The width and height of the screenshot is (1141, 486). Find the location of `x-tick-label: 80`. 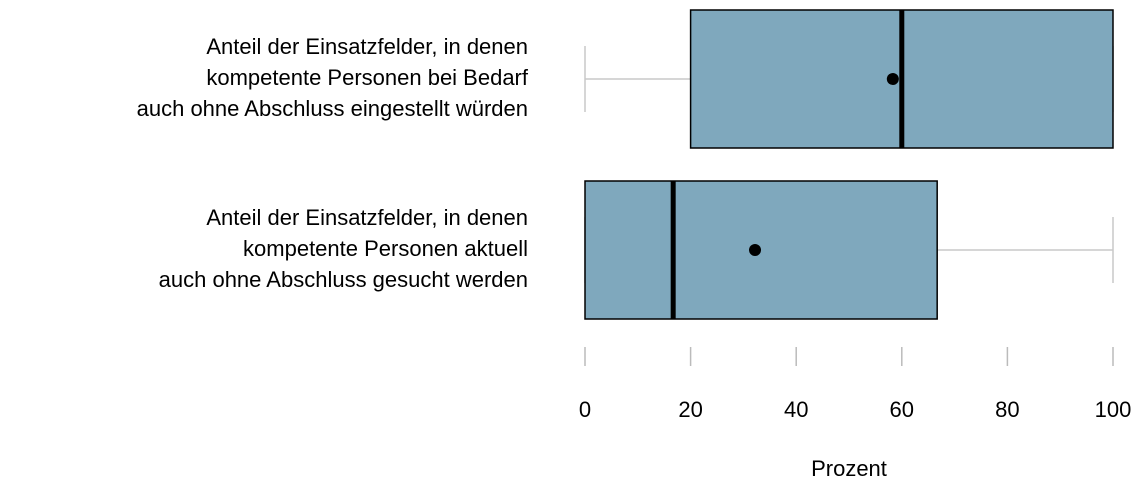

x-tick-label: 80 is located at coordinates (1007, 409).